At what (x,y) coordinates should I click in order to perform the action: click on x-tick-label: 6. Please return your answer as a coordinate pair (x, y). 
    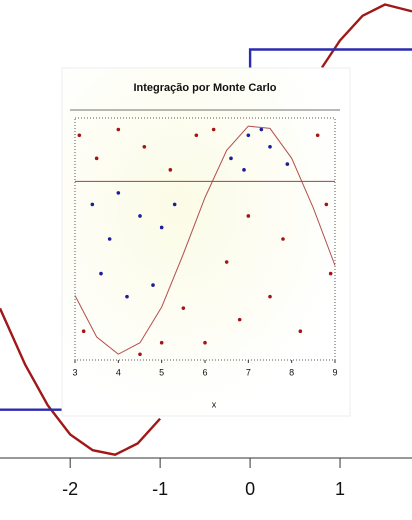
    Looking at the image, I should click on (204, 372).